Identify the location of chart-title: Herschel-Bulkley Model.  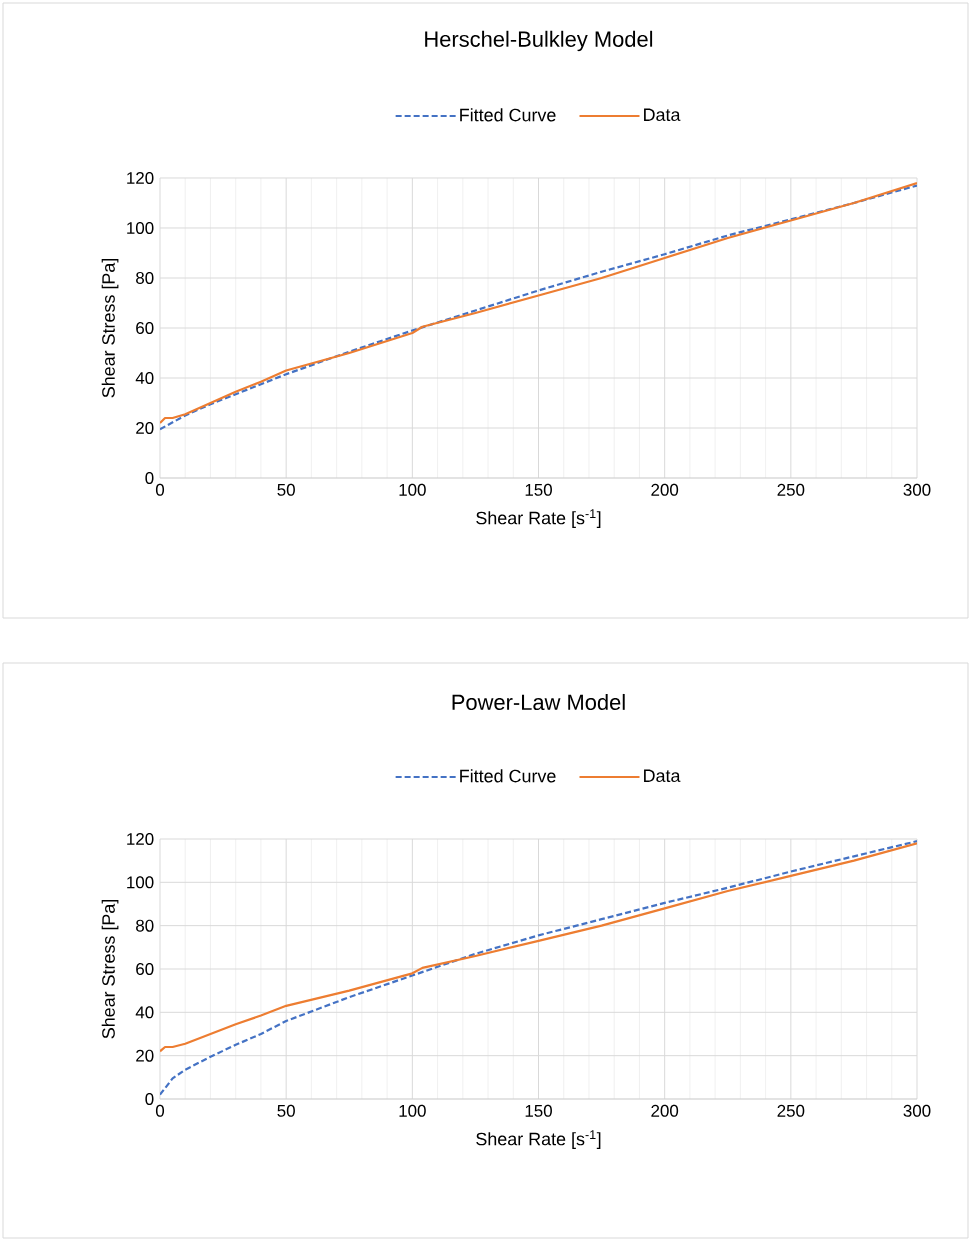
(539, 41).